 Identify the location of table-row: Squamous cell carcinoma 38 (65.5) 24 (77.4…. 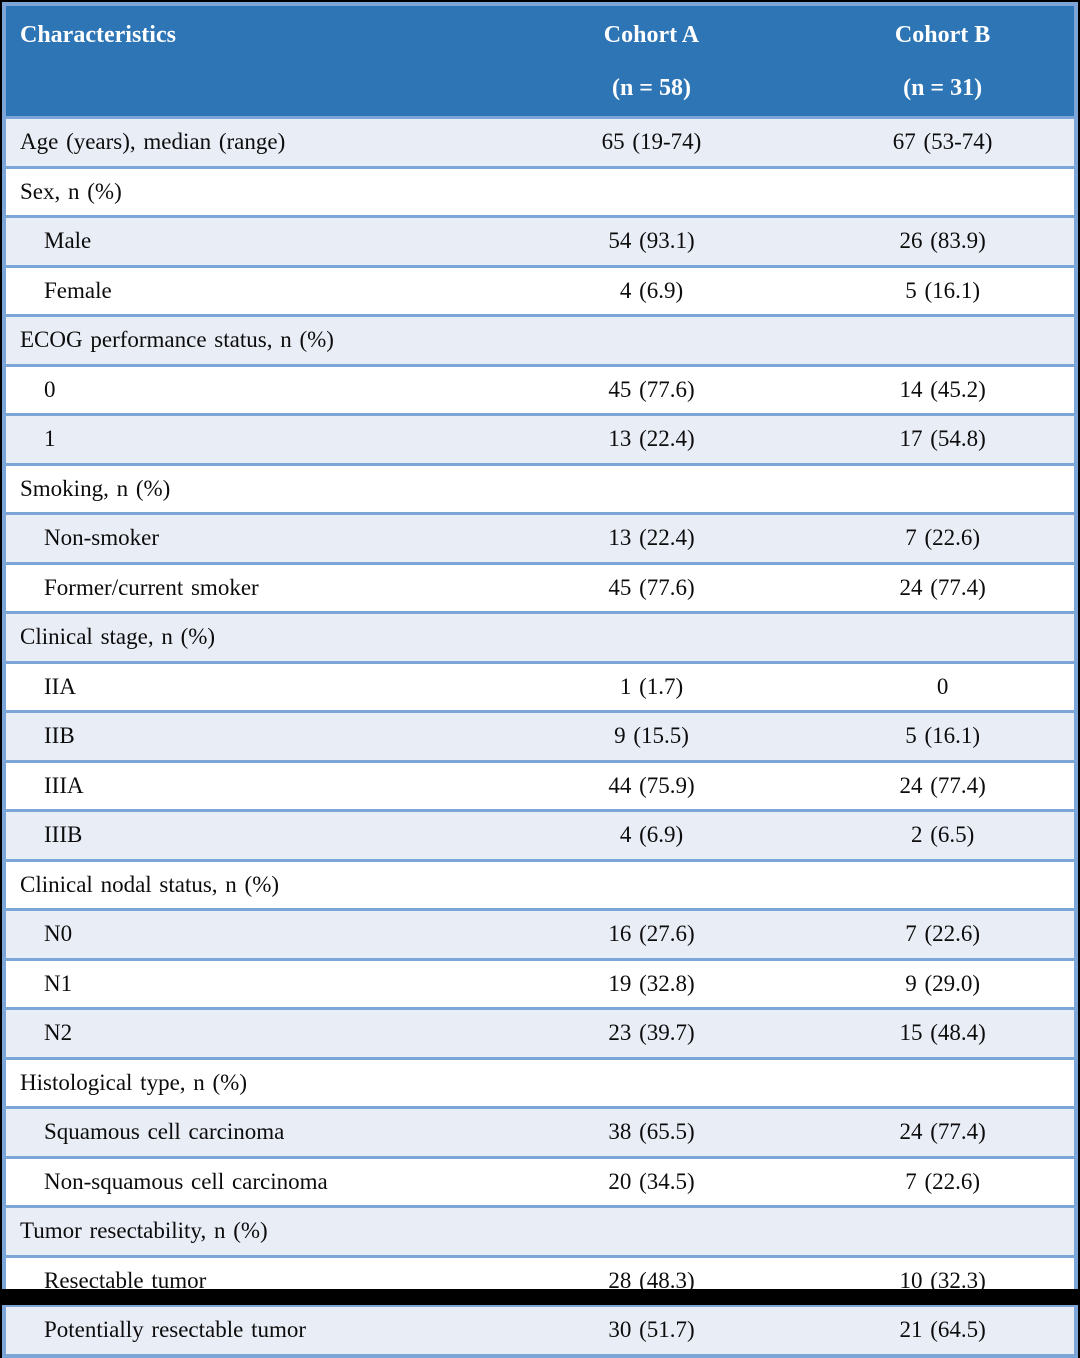
(540, 1131).